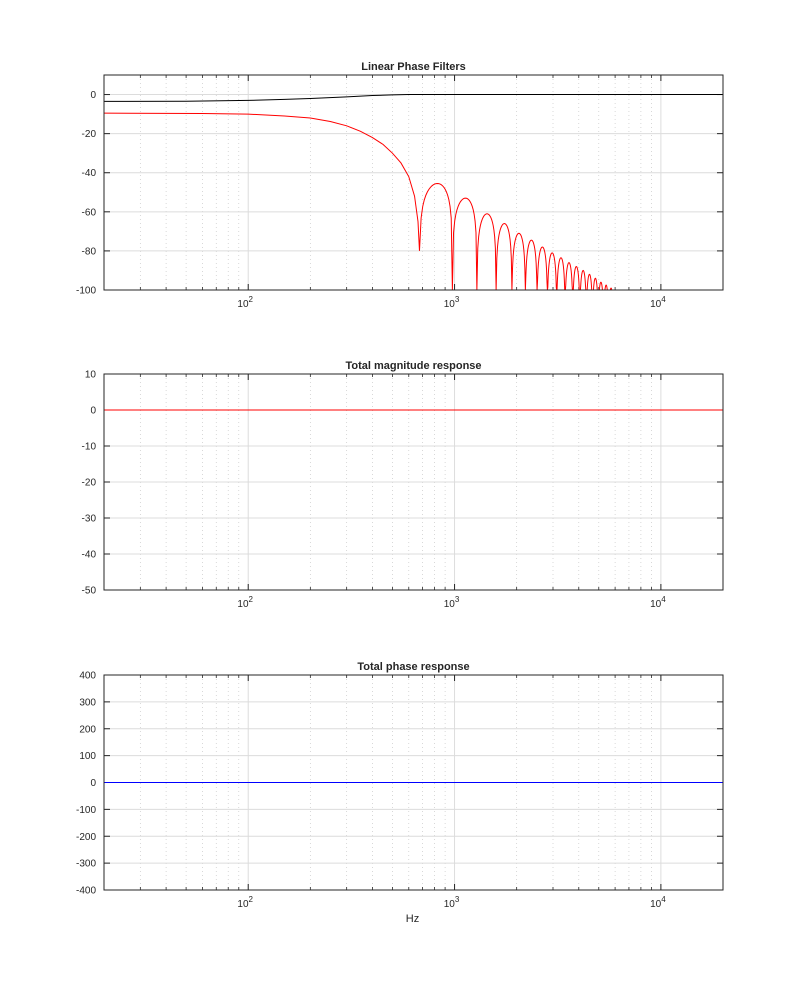 This screenshot has width=800, height=1005. What do you see at coordinates (86, 864) in the screenshot?
I see `y-tick-label: -300` at bounding box center [86, 864].